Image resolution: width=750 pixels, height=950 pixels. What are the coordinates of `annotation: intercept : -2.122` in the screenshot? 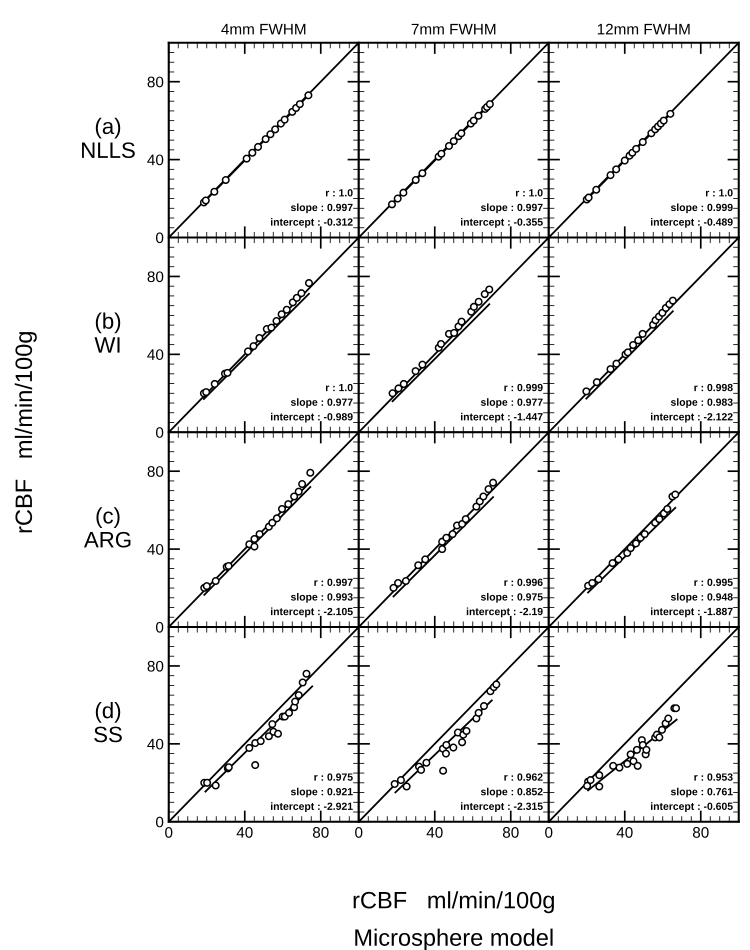 It's located at (692, 417).